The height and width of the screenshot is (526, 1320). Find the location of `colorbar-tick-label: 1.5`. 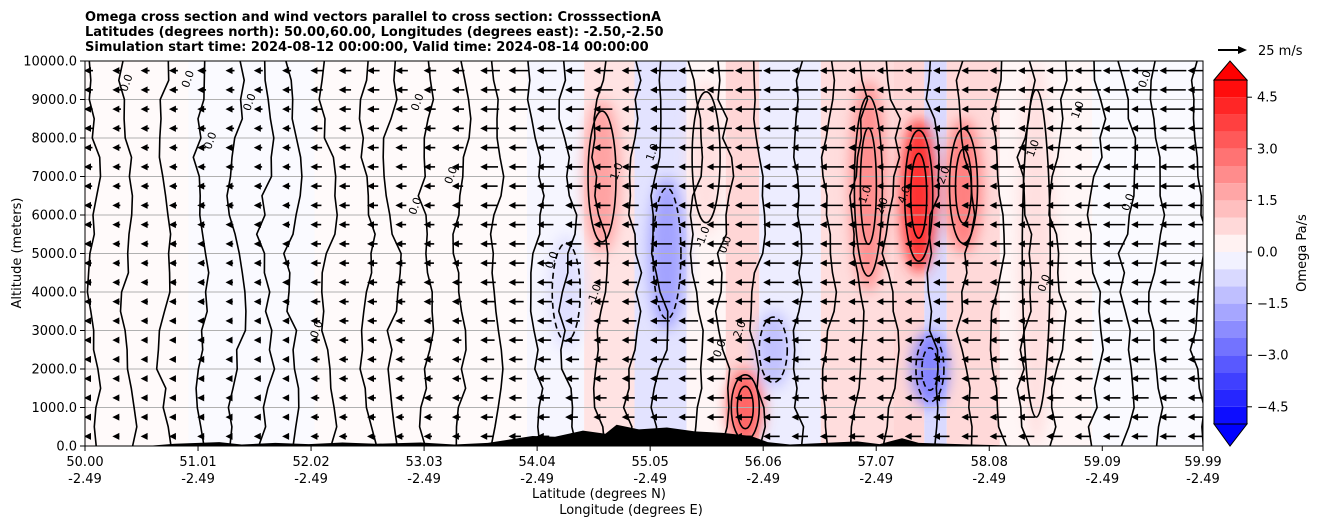

colorbar-tick-label: 1.5 is located at coordinates (1267, 201).